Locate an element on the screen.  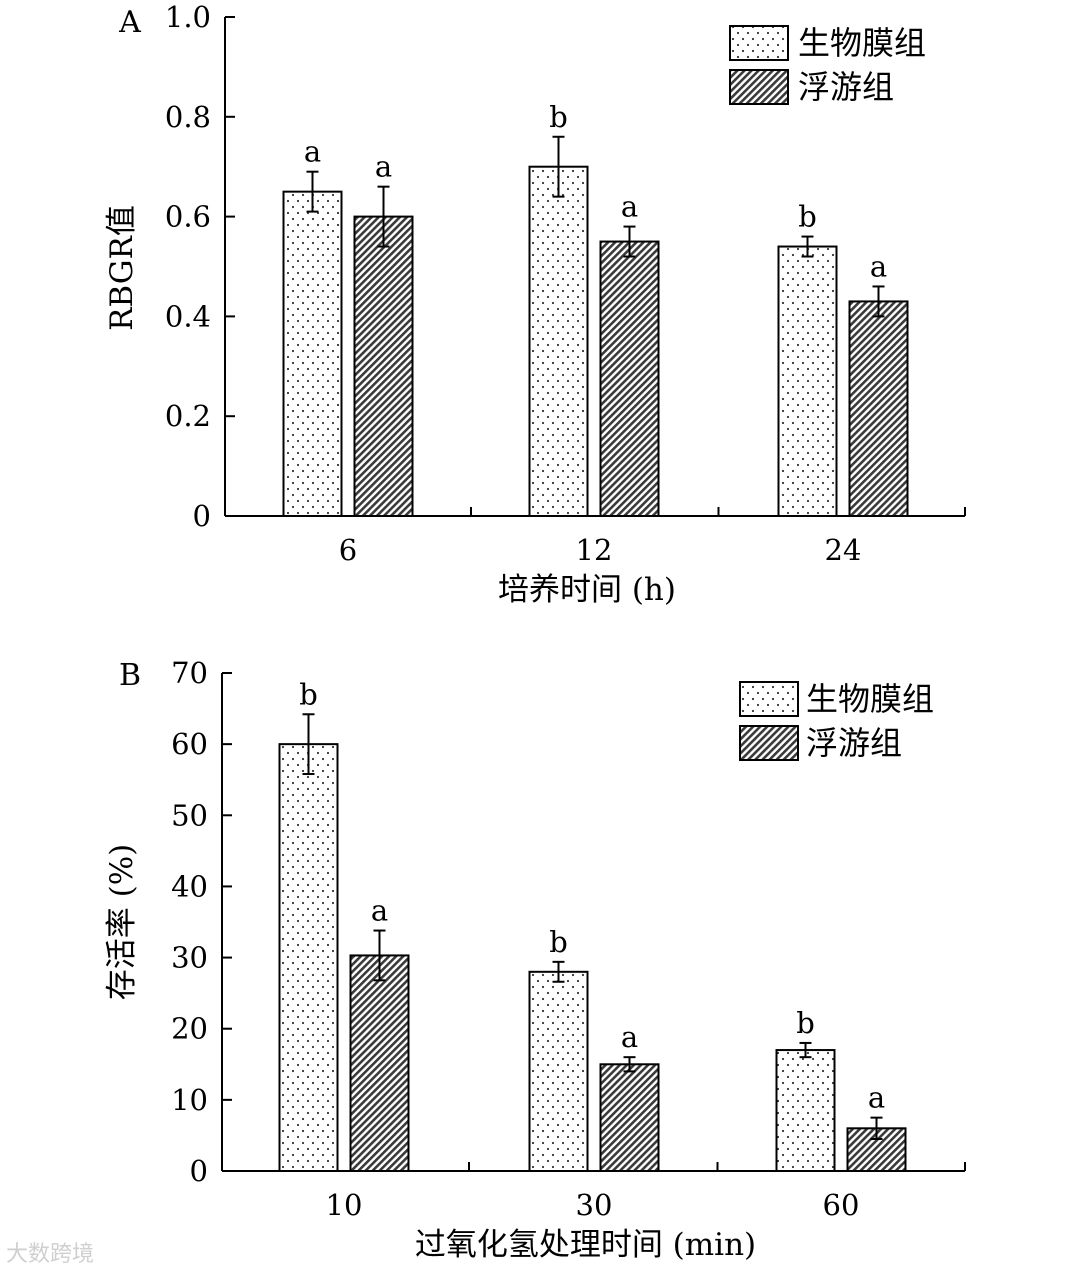
panel-label: A is located at coordinates (129, 22).